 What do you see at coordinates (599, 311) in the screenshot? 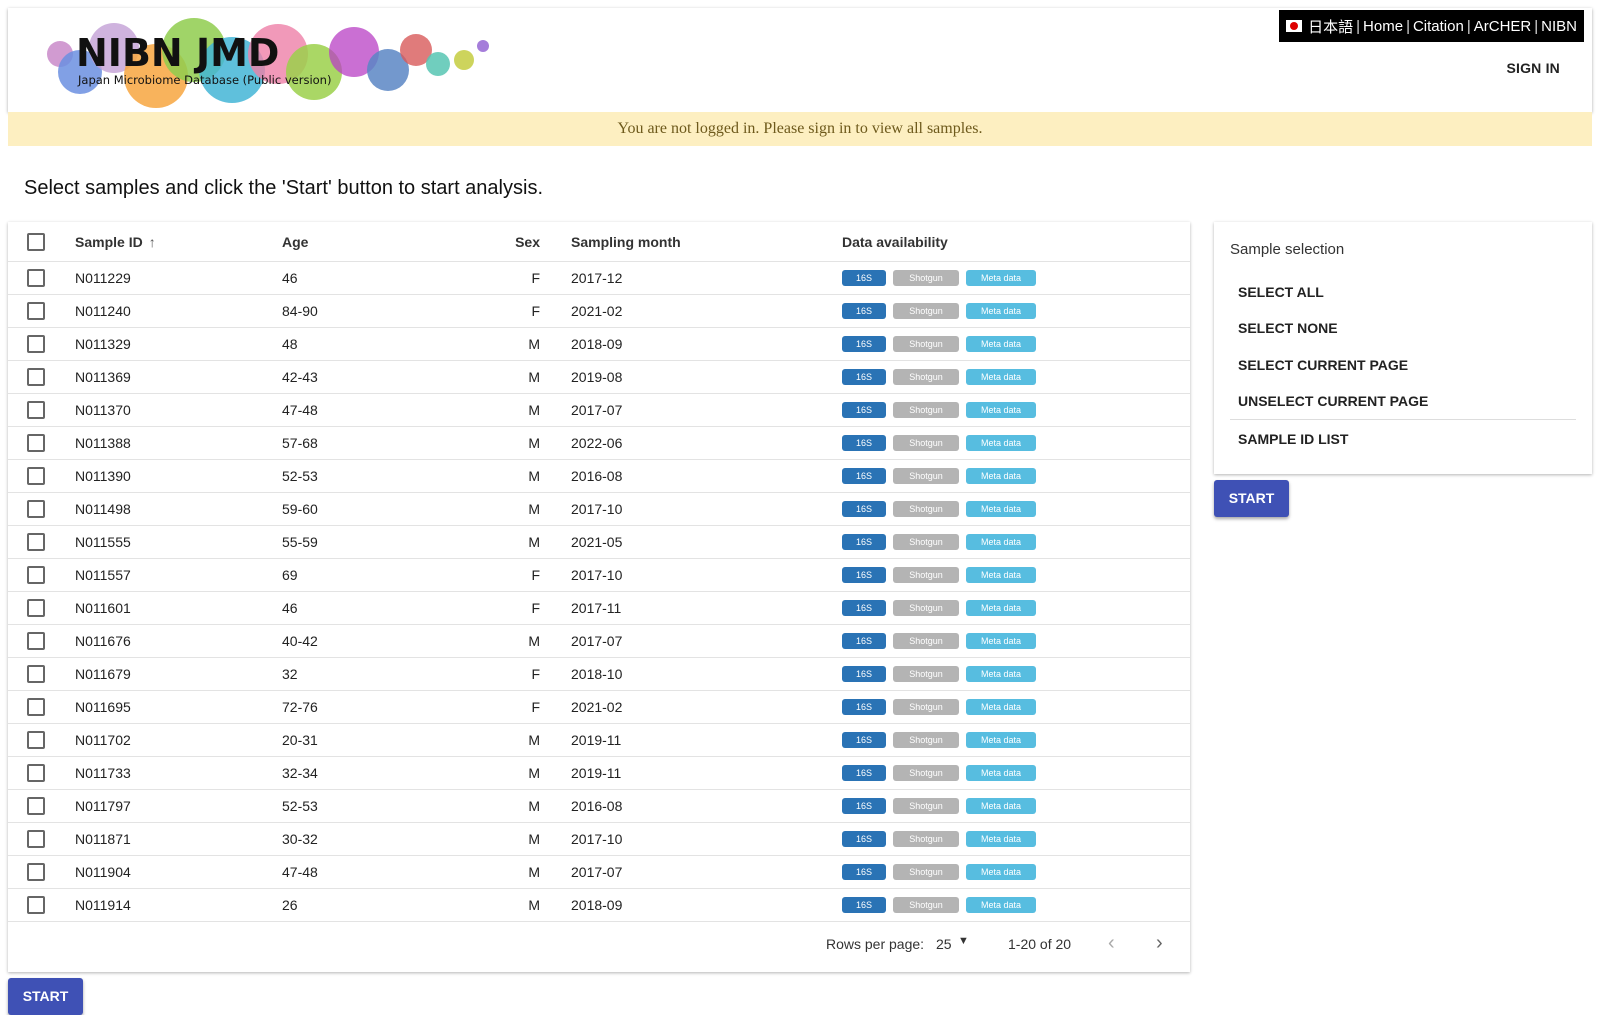
I see `table-row: N011240 84-90 F 2021-02 16S Shotgun Meta data` at bounding box center [599, 311].